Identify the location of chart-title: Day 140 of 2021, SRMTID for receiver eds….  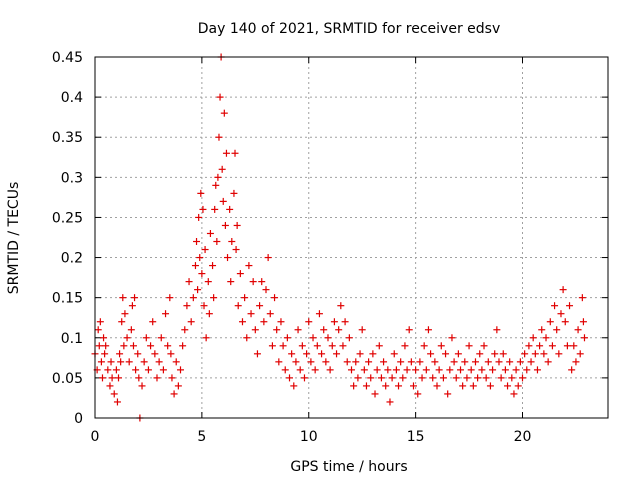
(349, 29).